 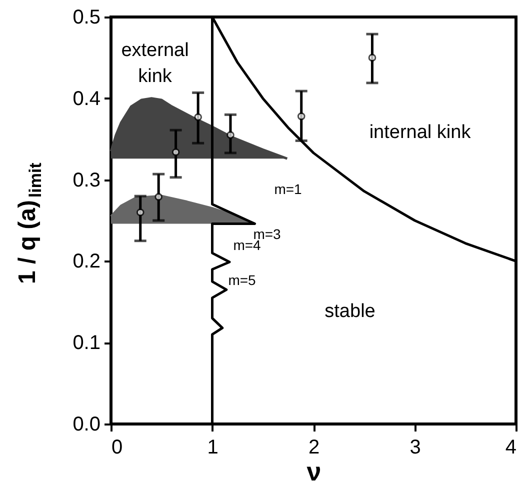 I want to click on y-tick-label: 0.5, so click(x=86, y=17).